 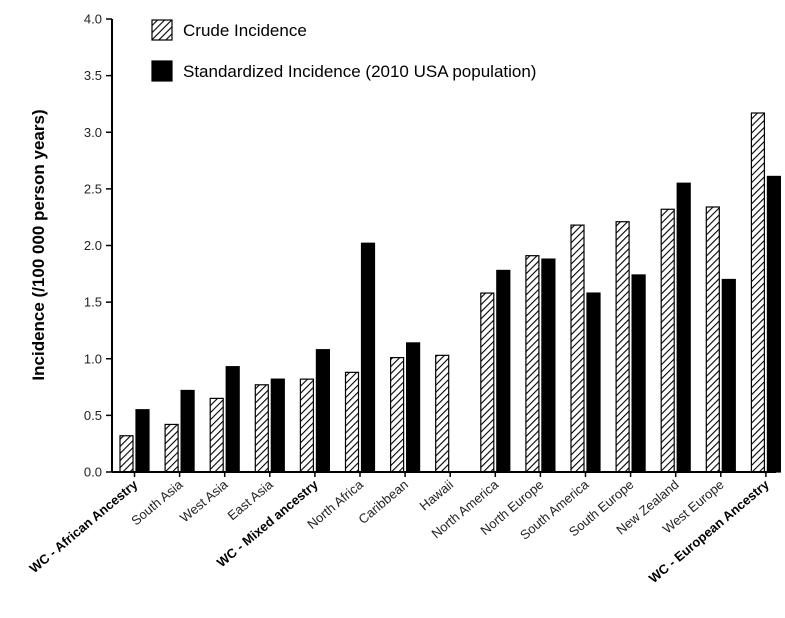 I want to click on legend-swatch-standardized, so click(x=162, y=71).